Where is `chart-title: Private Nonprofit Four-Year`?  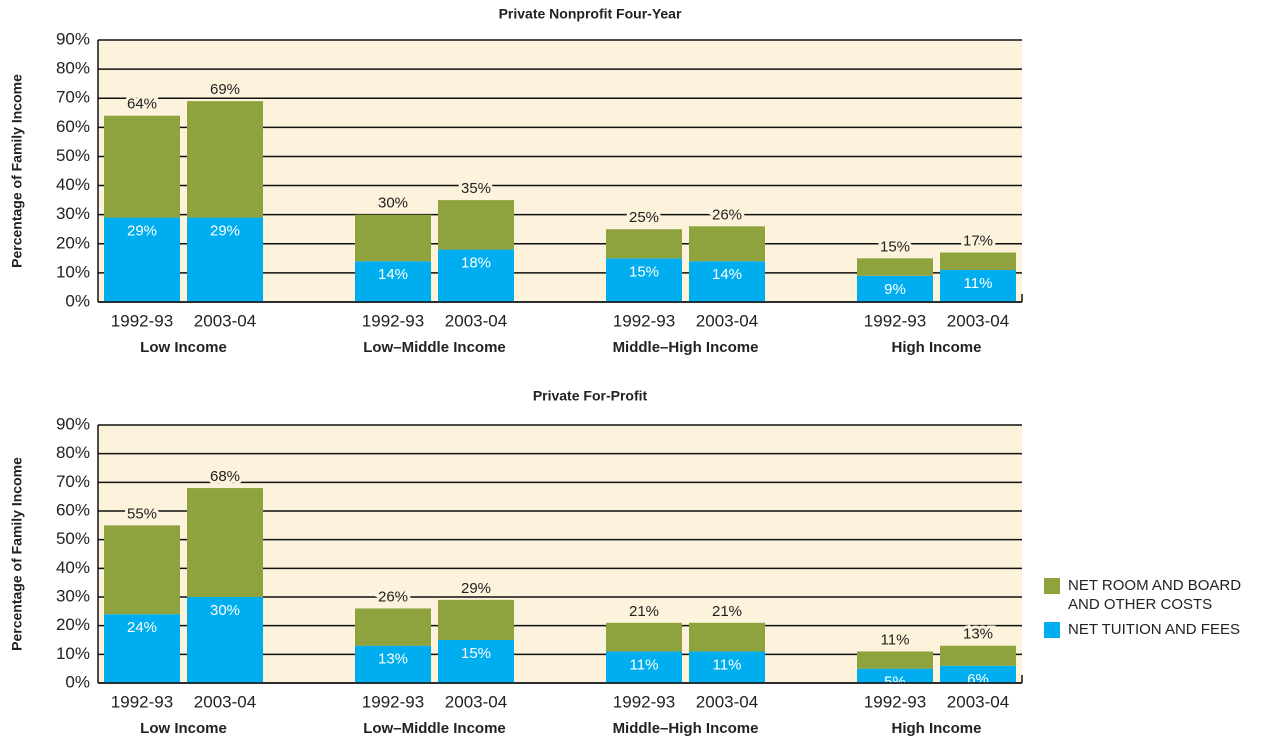 chart-title: Private Nonprofit Four-Year is located at coordinates (590, 14).